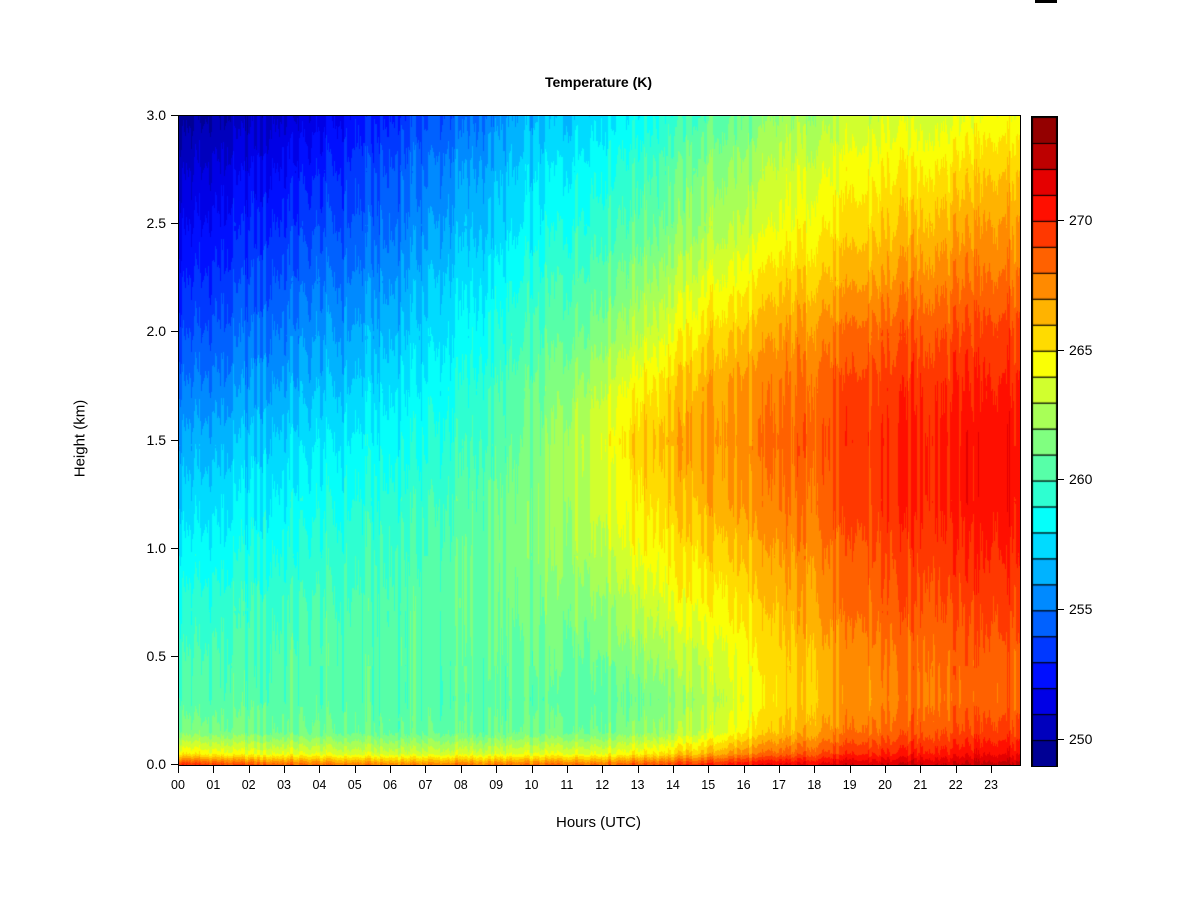 The width and height of the screenshot is (1200, 900). I want to click on x-tick-label: 20, so click(885, 785).